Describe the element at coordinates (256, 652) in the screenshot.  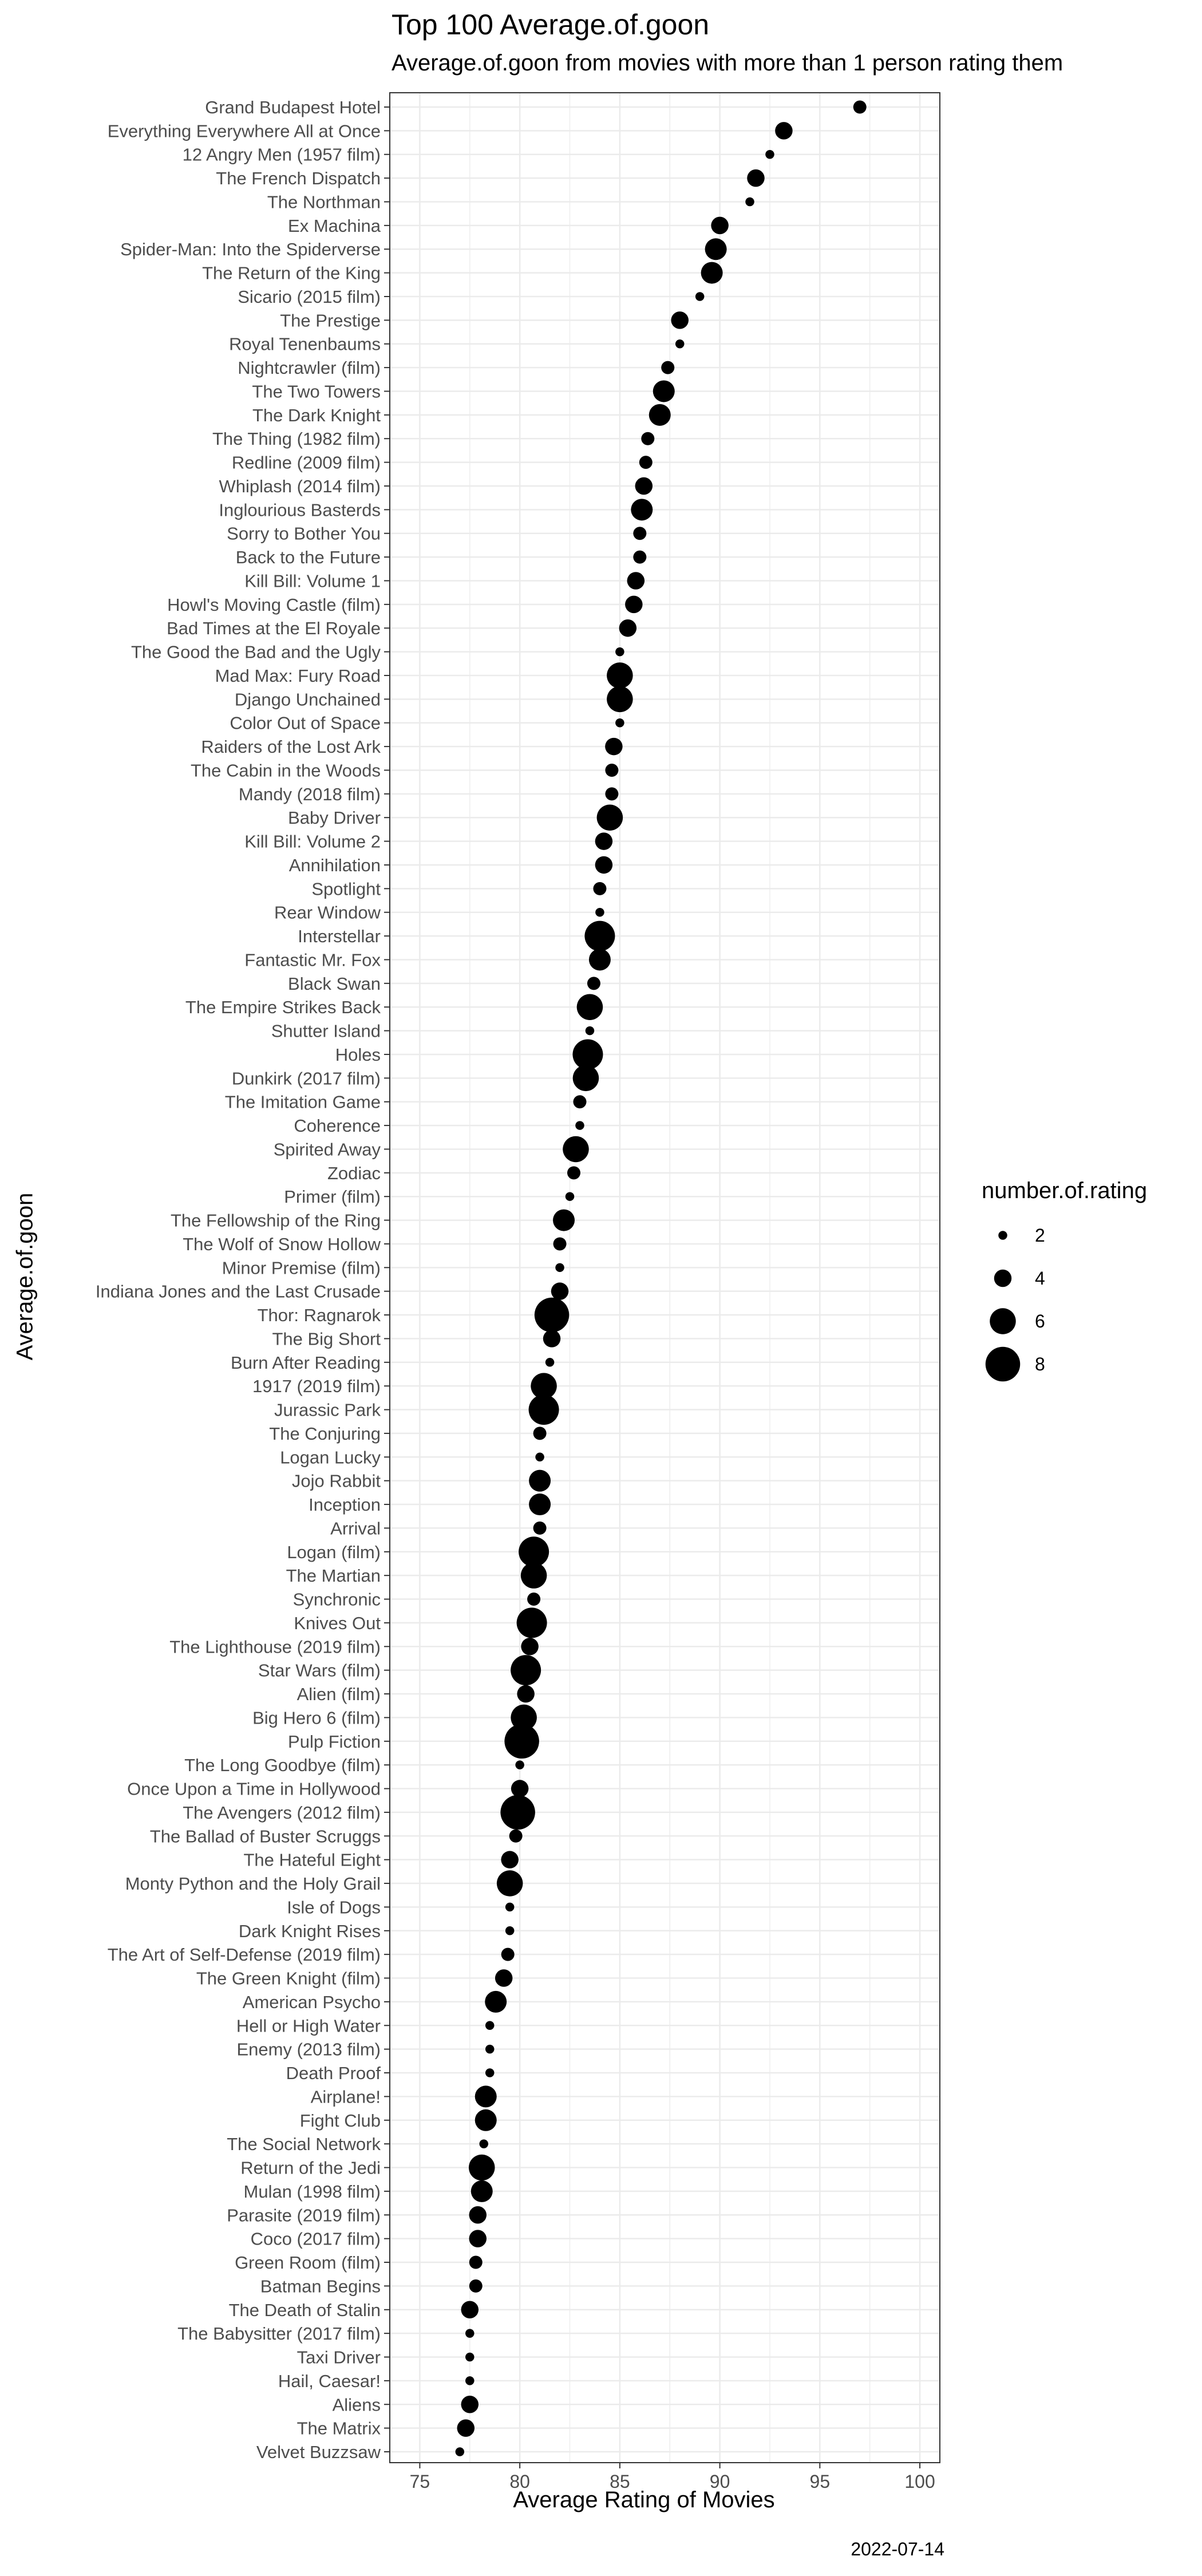
I see `y-tick-label: The Good the Bad and the Ugly` at that location.